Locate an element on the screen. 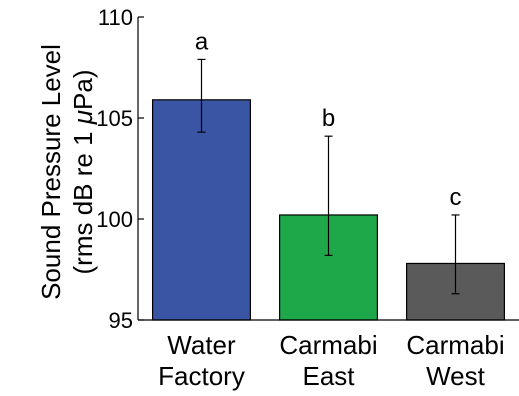  y-tick-label-0: 95 is located at coordinates (121, 320).